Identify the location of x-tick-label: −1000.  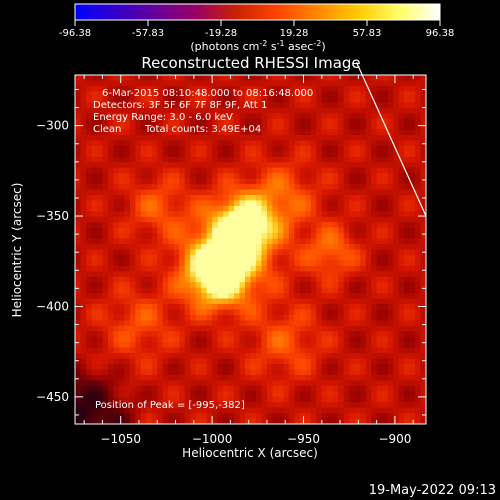
(212, 439).